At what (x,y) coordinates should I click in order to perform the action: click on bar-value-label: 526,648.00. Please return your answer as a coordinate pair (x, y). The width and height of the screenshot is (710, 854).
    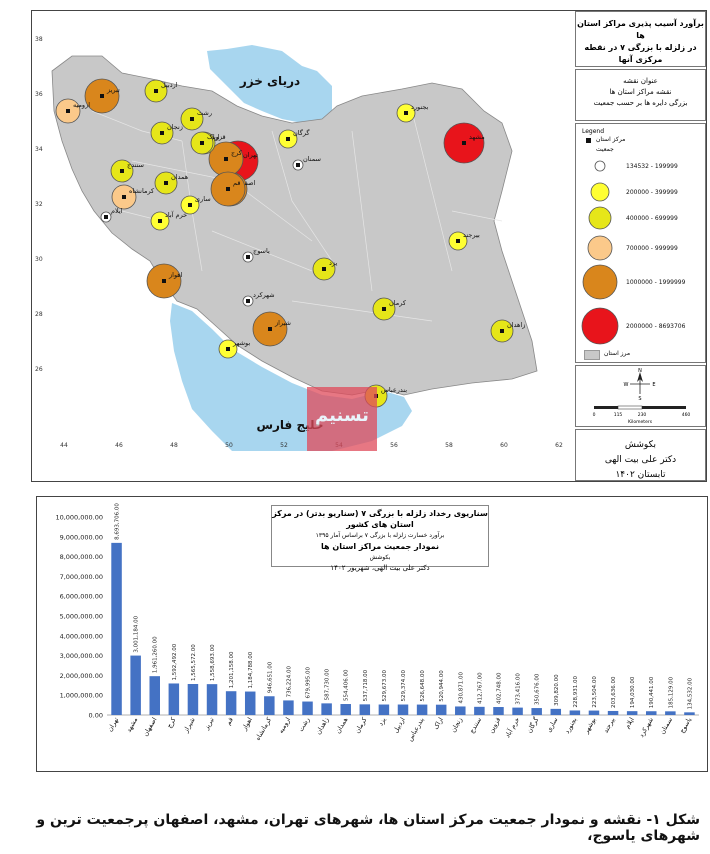
    Looking at the image, I should click on (423, 686).